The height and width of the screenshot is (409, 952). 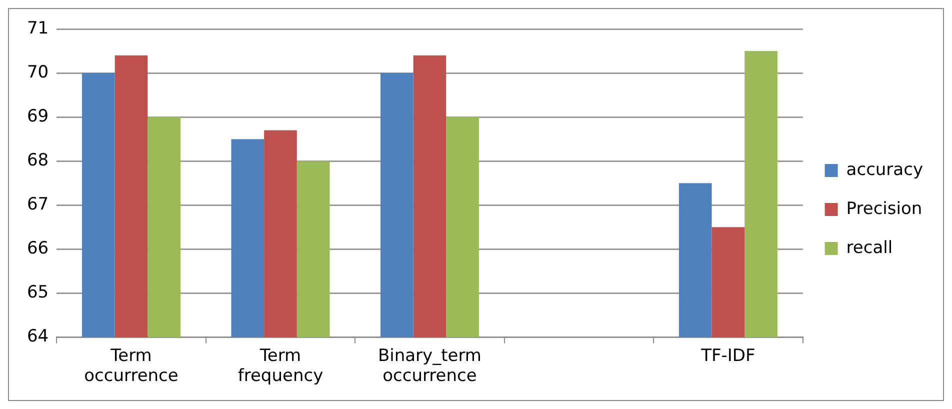 I want to click on legend-label: recall, so click(x=869, y=248).